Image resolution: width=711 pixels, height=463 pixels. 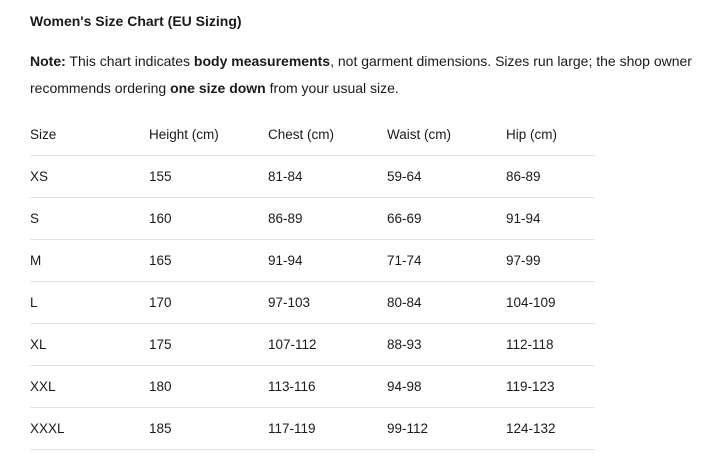 I want to click on table-row: XL 175 107-112 88-93 112-118, so click(x=312, y=344).